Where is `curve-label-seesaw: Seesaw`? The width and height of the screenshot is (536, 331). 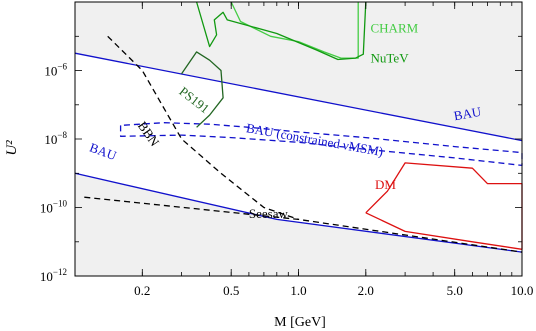
curve-label-seesaw: Seesaw is located at coordinates (269, 213).